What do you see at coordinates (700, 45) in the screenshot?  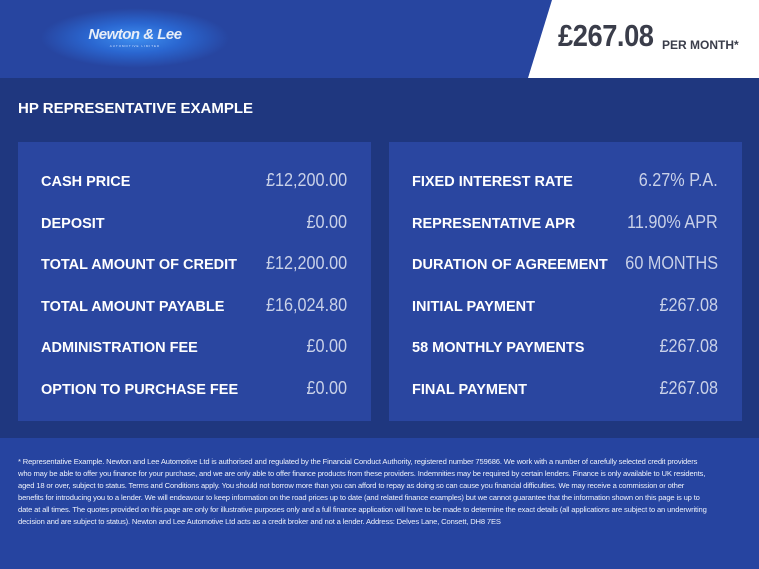 I see `per-month-label: PER MONTH*` at bounding box center [700, 45].